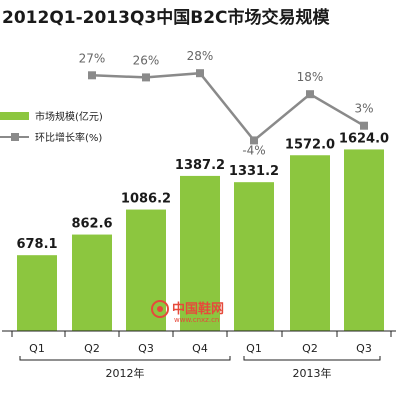 The image size is (400, 400). I want to click on year-label-1: 2012年, so click(125, 373).